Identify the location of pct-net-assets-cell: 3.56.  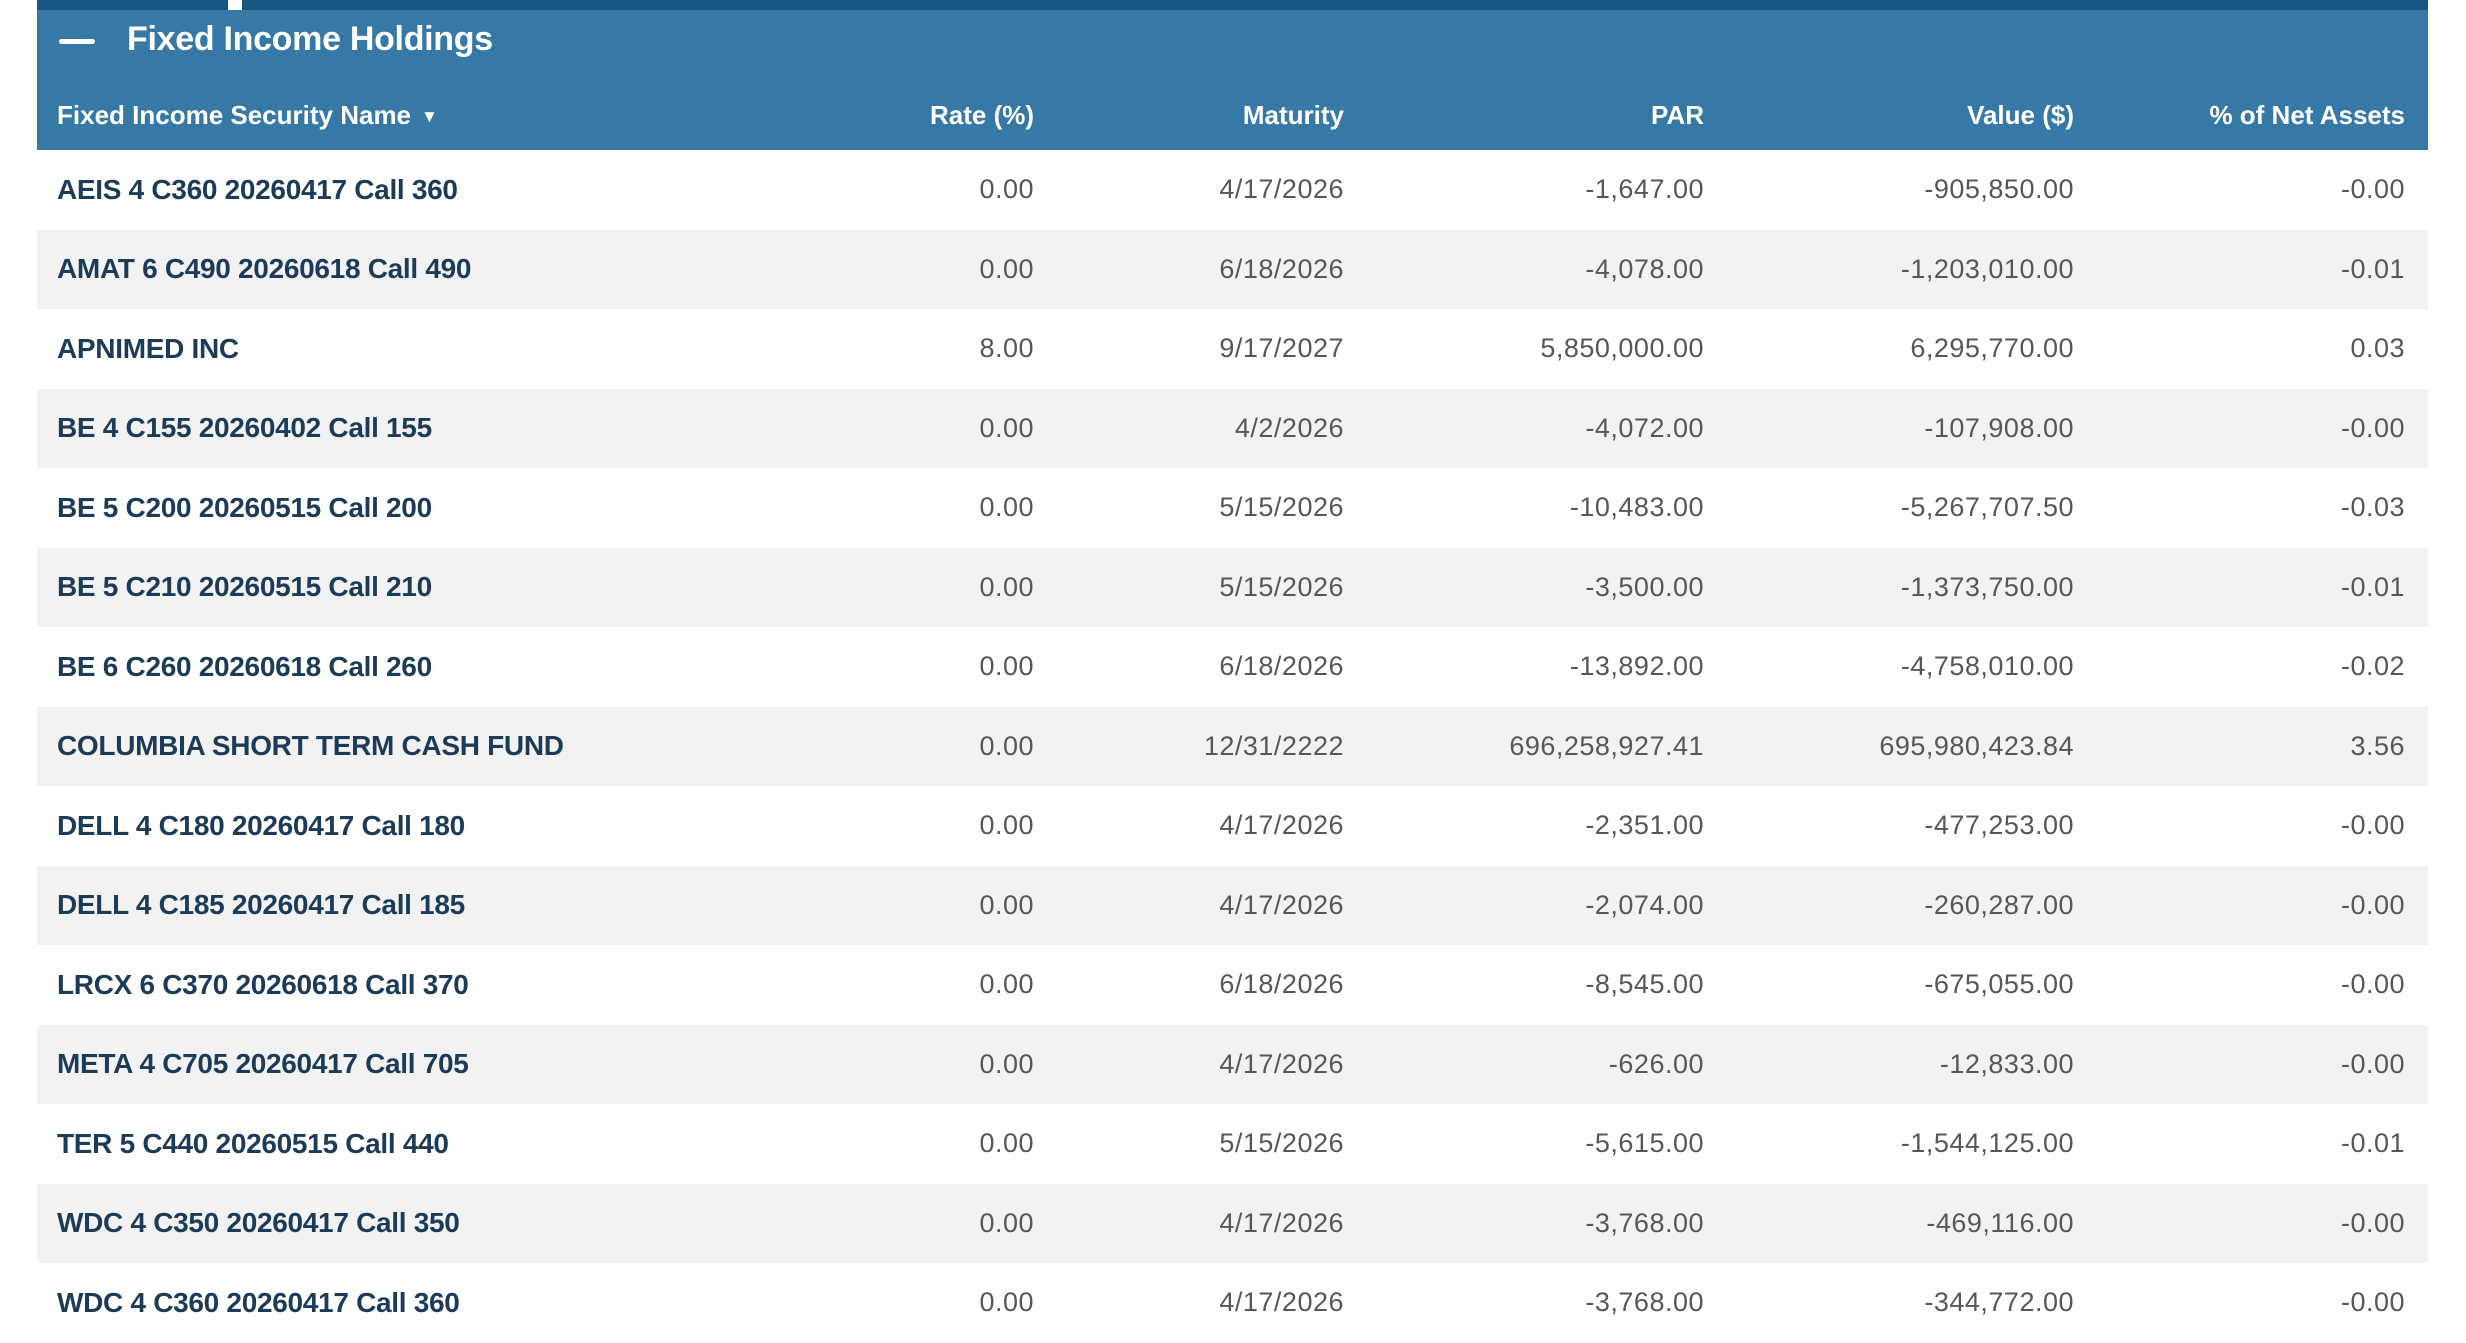
(2377, 745).